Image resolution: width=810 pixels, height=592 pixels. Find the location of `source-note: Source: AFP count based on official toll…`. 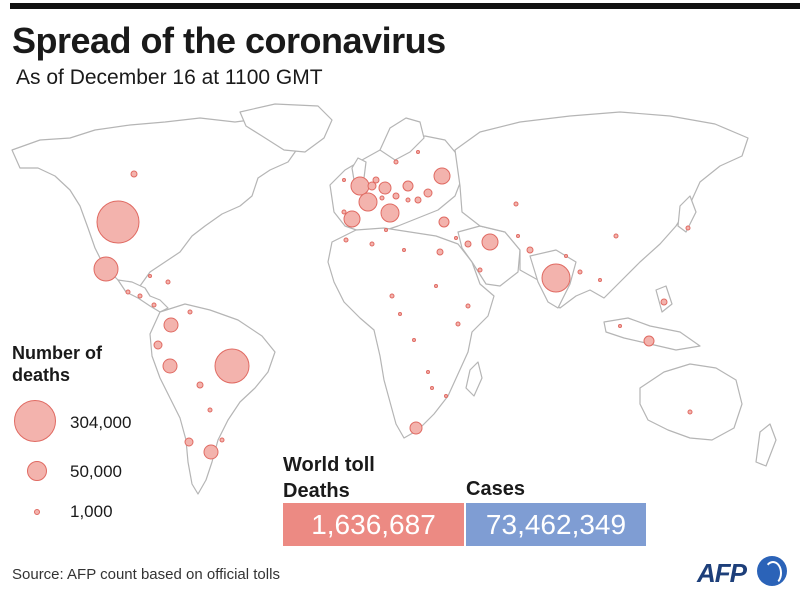

source-note: Source: AFP count based on official toll… is located at coordinates (146, 574).